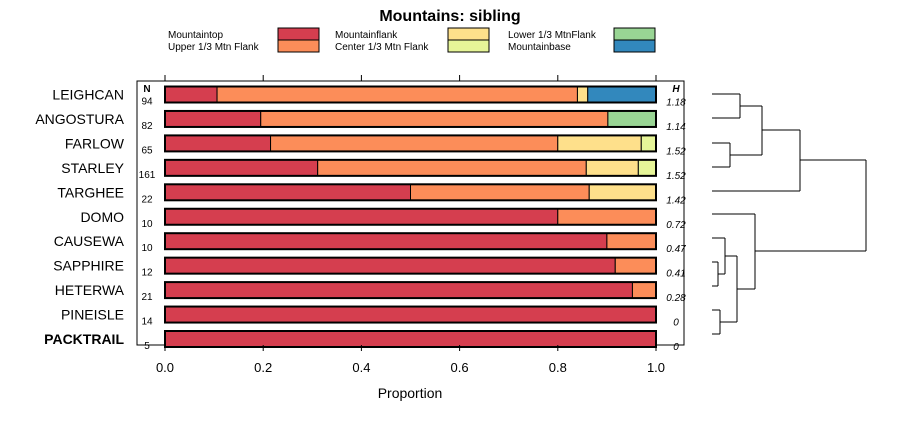 This screenshot has width=900, height=425. I want to click on n-column-header: N, so click(146, 89).